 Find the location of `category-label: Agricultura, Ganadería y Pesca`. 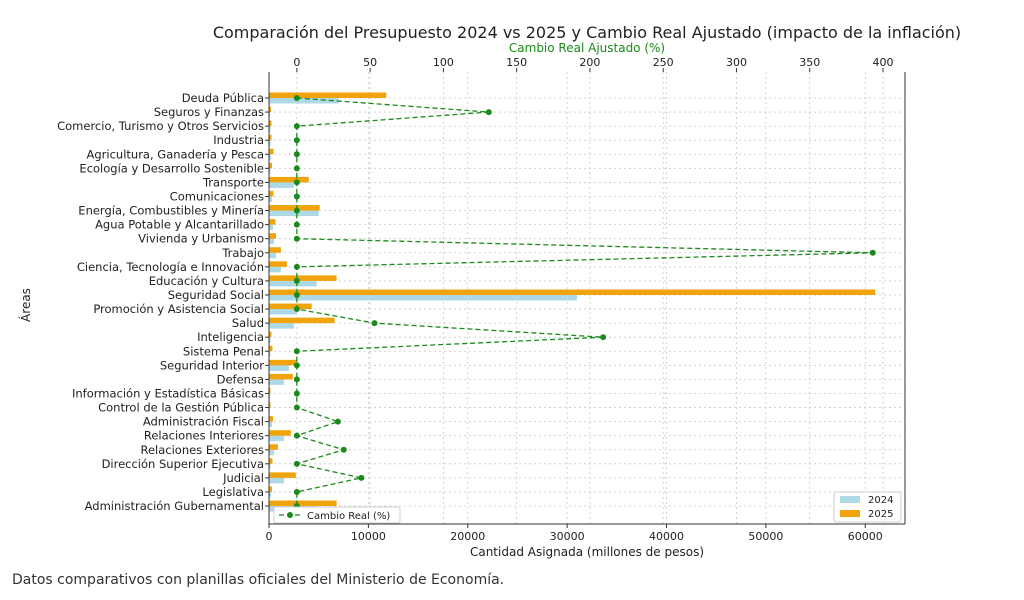

category-label: Agricultura, Ganadería y Pesca is located at coordinates (176, 154).